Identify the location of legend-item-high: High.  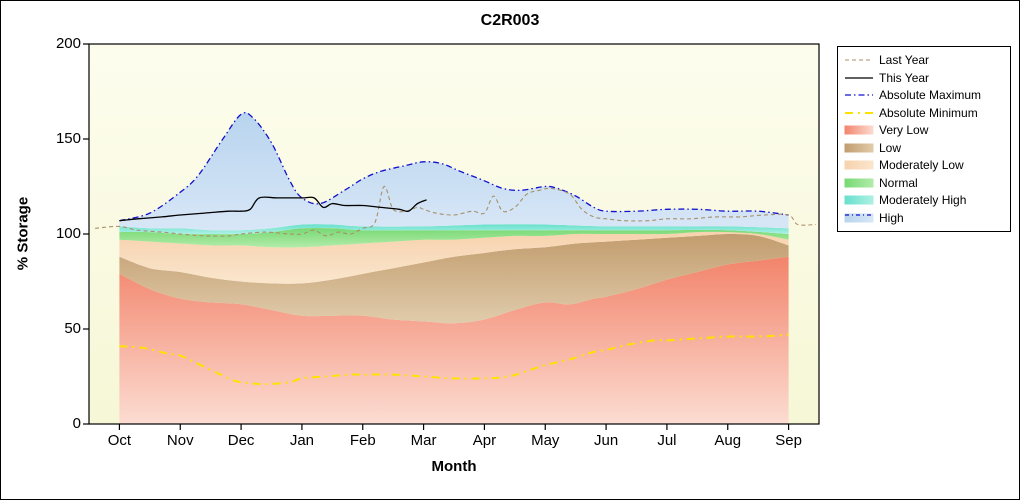
(924, 218).